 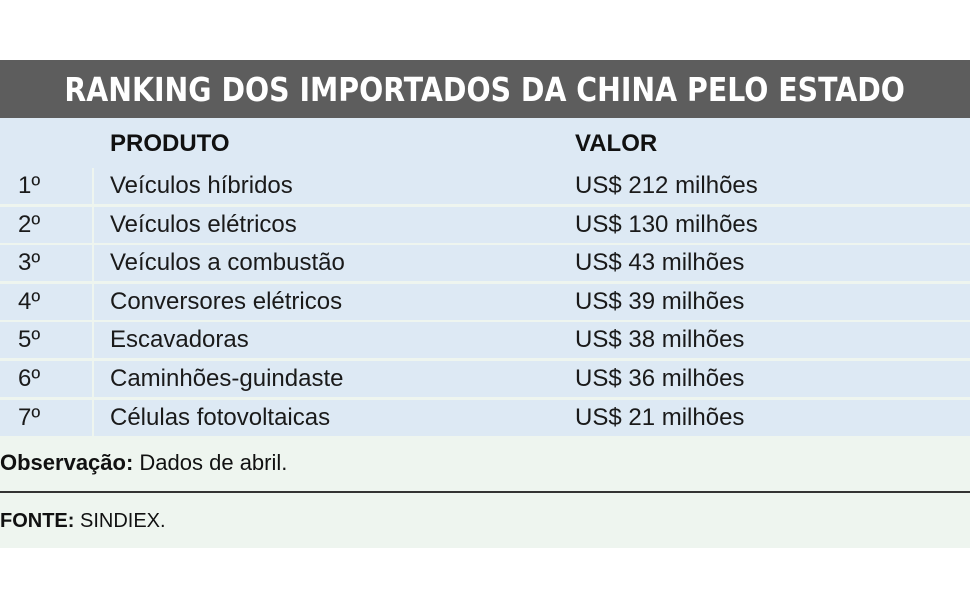 I want to click on footer-divider, so click(x=485, y=492).